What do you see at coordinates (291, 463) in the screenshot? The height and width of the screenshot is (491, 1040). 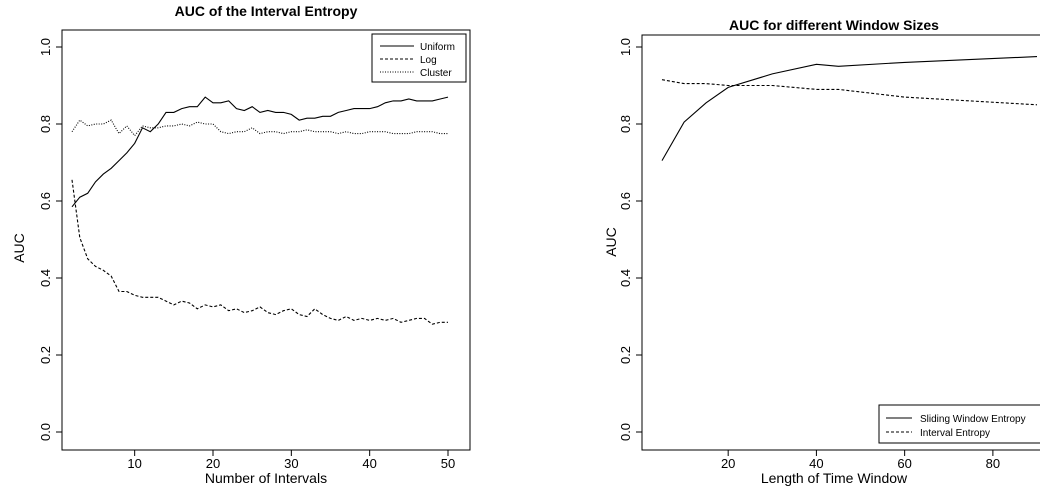 I see `x-tick-label: 30` at bounding box center [291, 463].